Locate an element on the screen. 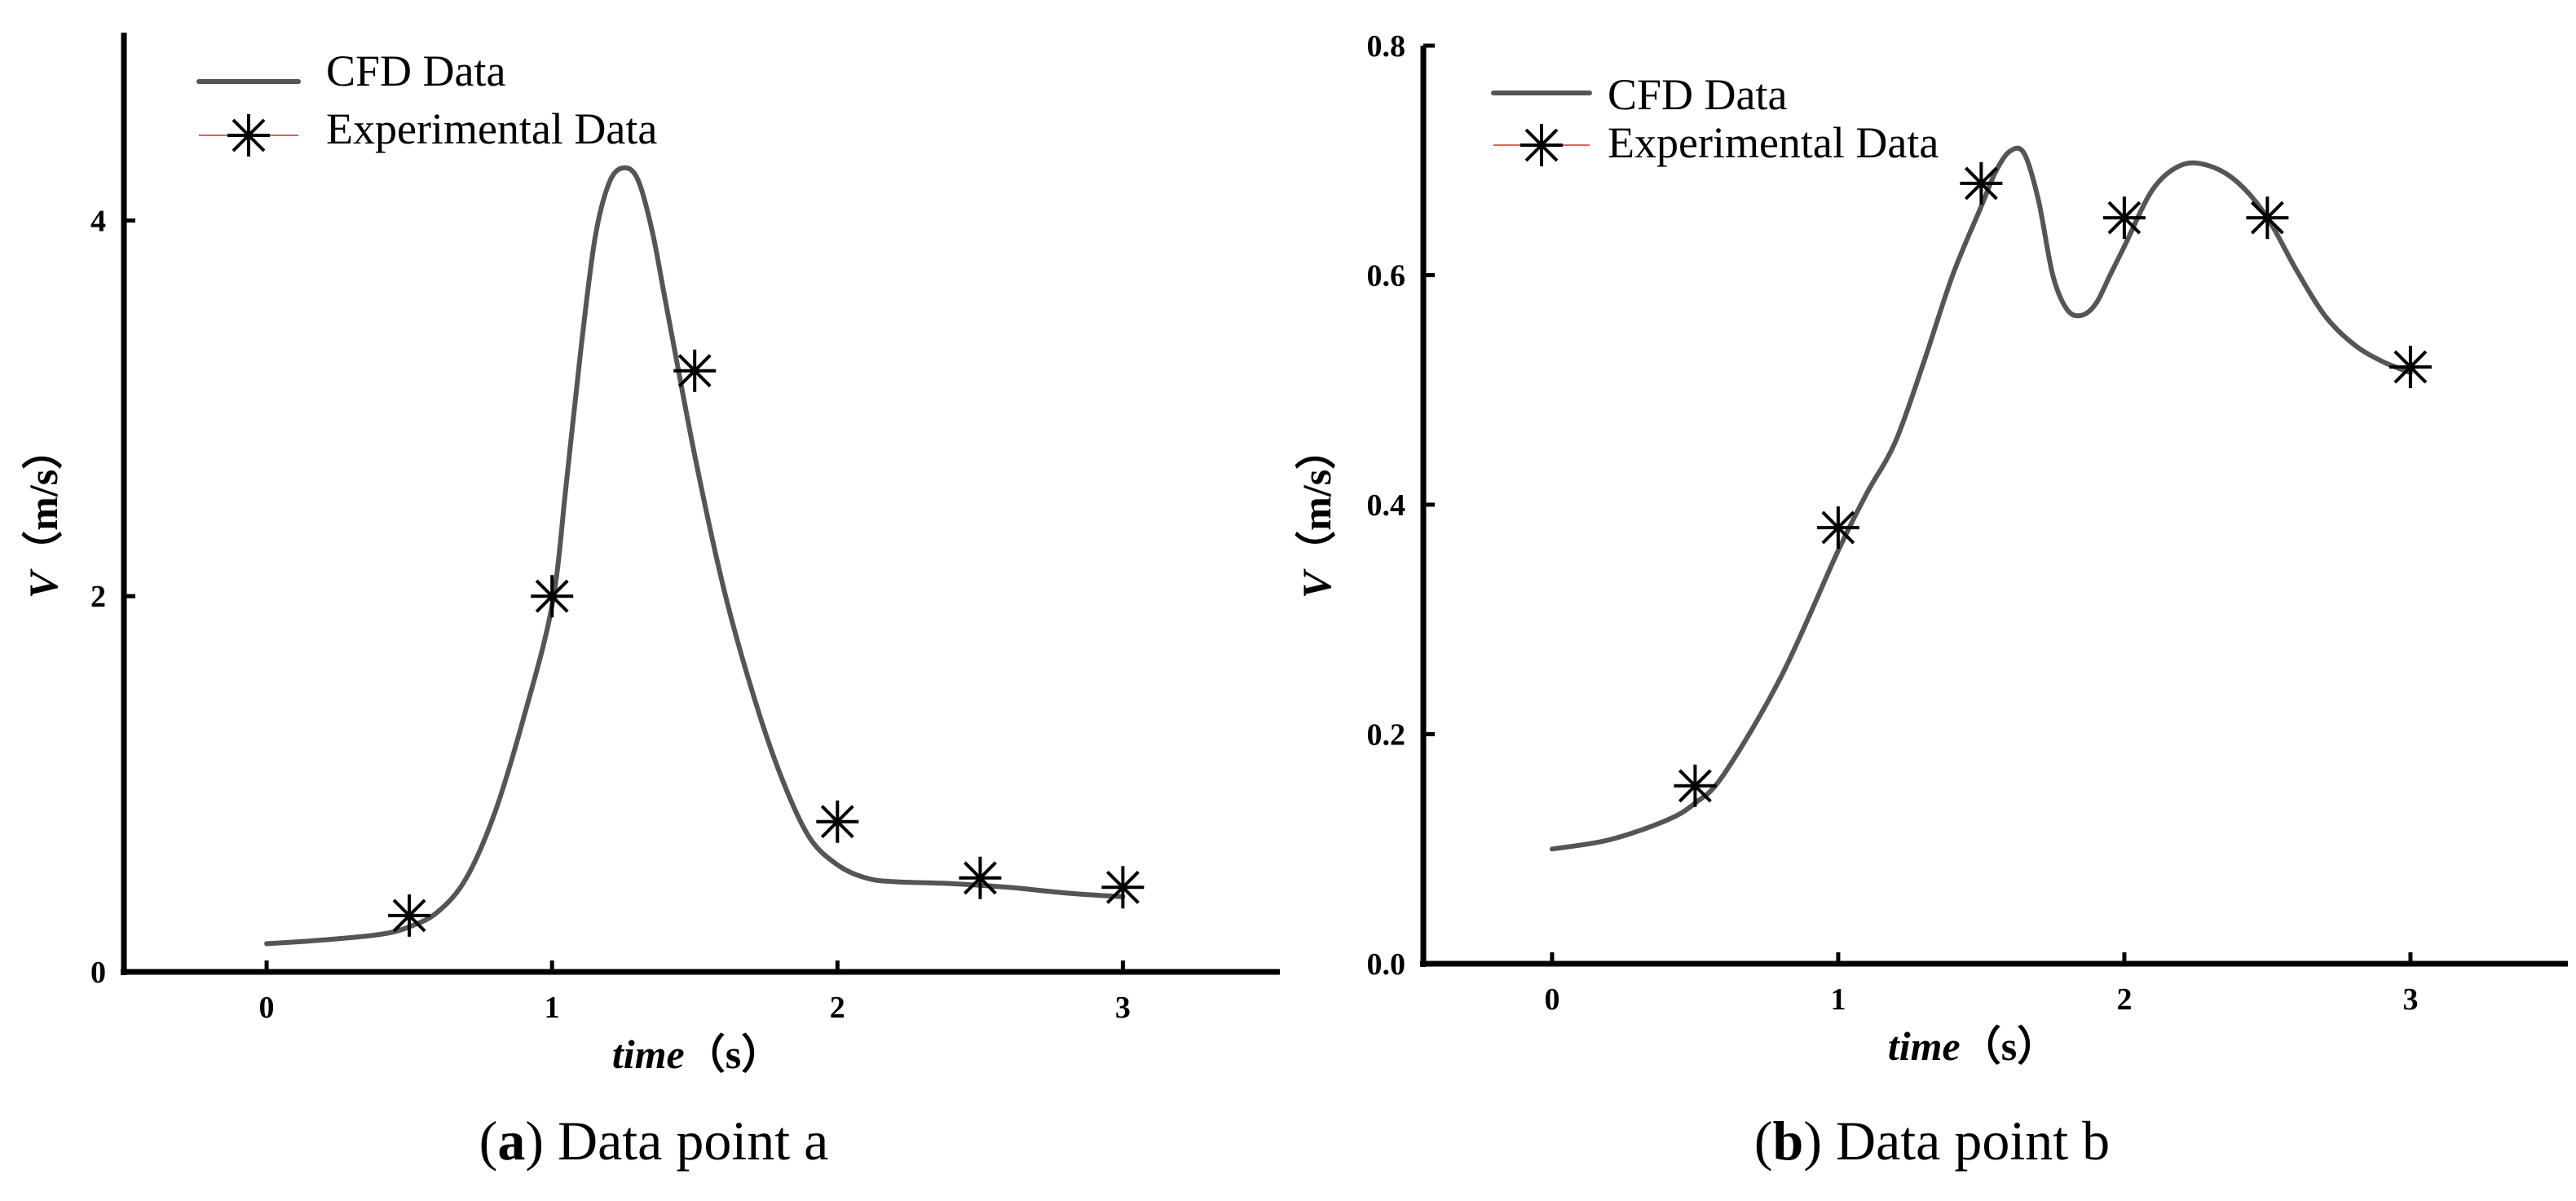  panel-a-x-tick-label-2: 2 is located at coordinates (837, 1008).